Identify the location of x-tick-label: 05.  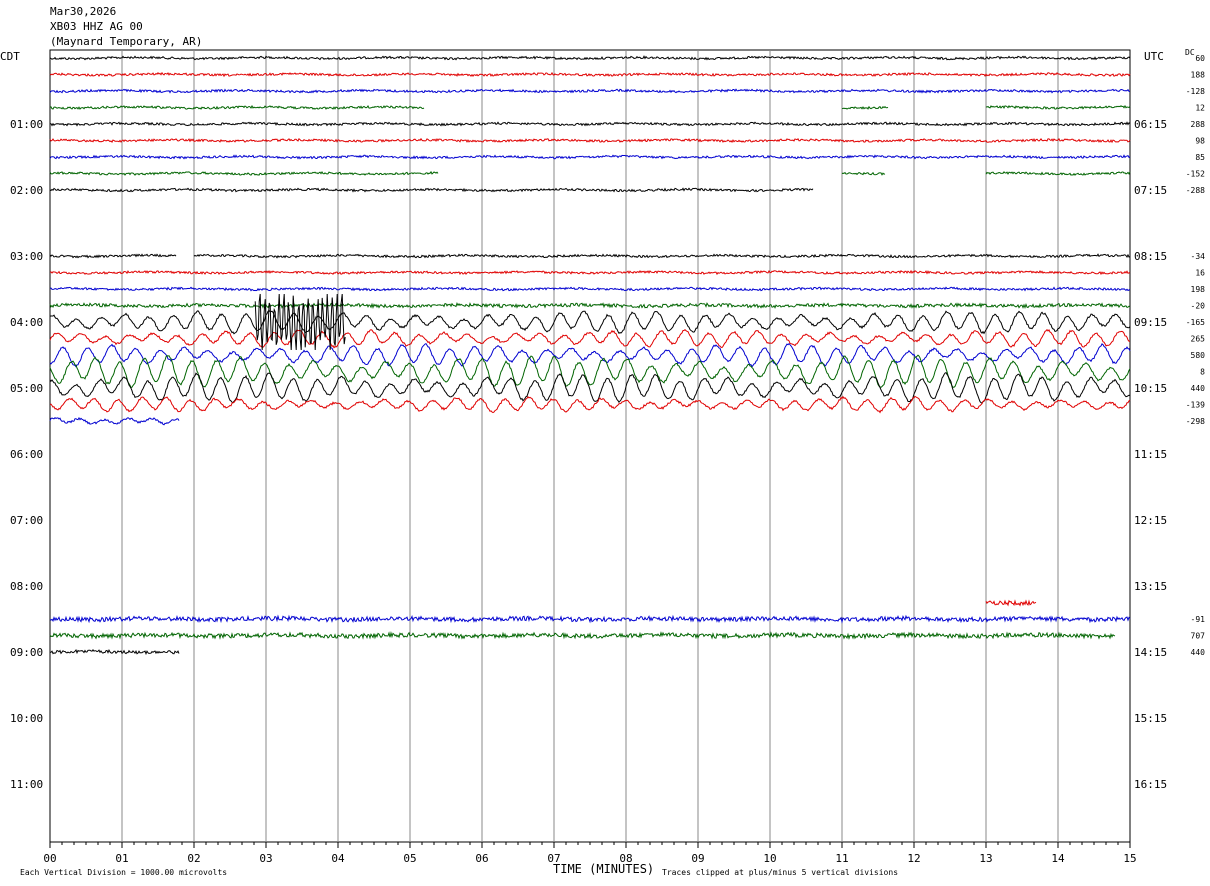
(409, 858).